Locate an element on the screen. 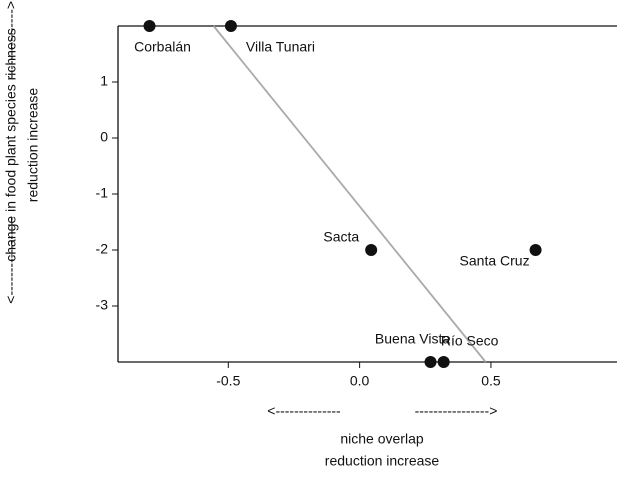  point-label: Villa Tunari is located at coordinates (280, 47).